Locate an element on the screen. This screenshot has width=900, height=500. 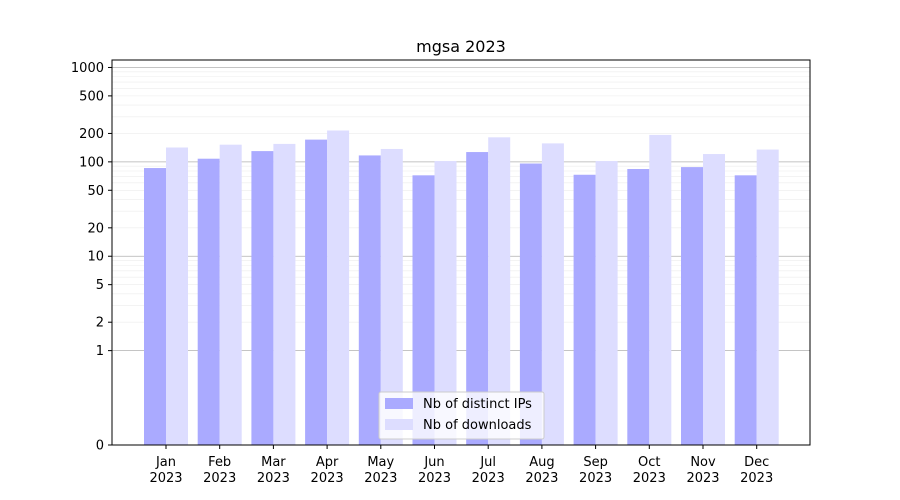
y-tick-label: 2 is located at coordinates (100, 323).